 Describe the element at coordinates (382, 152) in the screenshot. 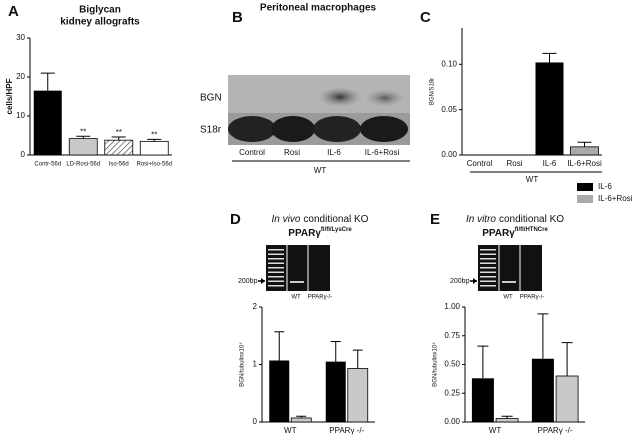

I see `blot-lane-label: IL-6+Rosi` at that location.